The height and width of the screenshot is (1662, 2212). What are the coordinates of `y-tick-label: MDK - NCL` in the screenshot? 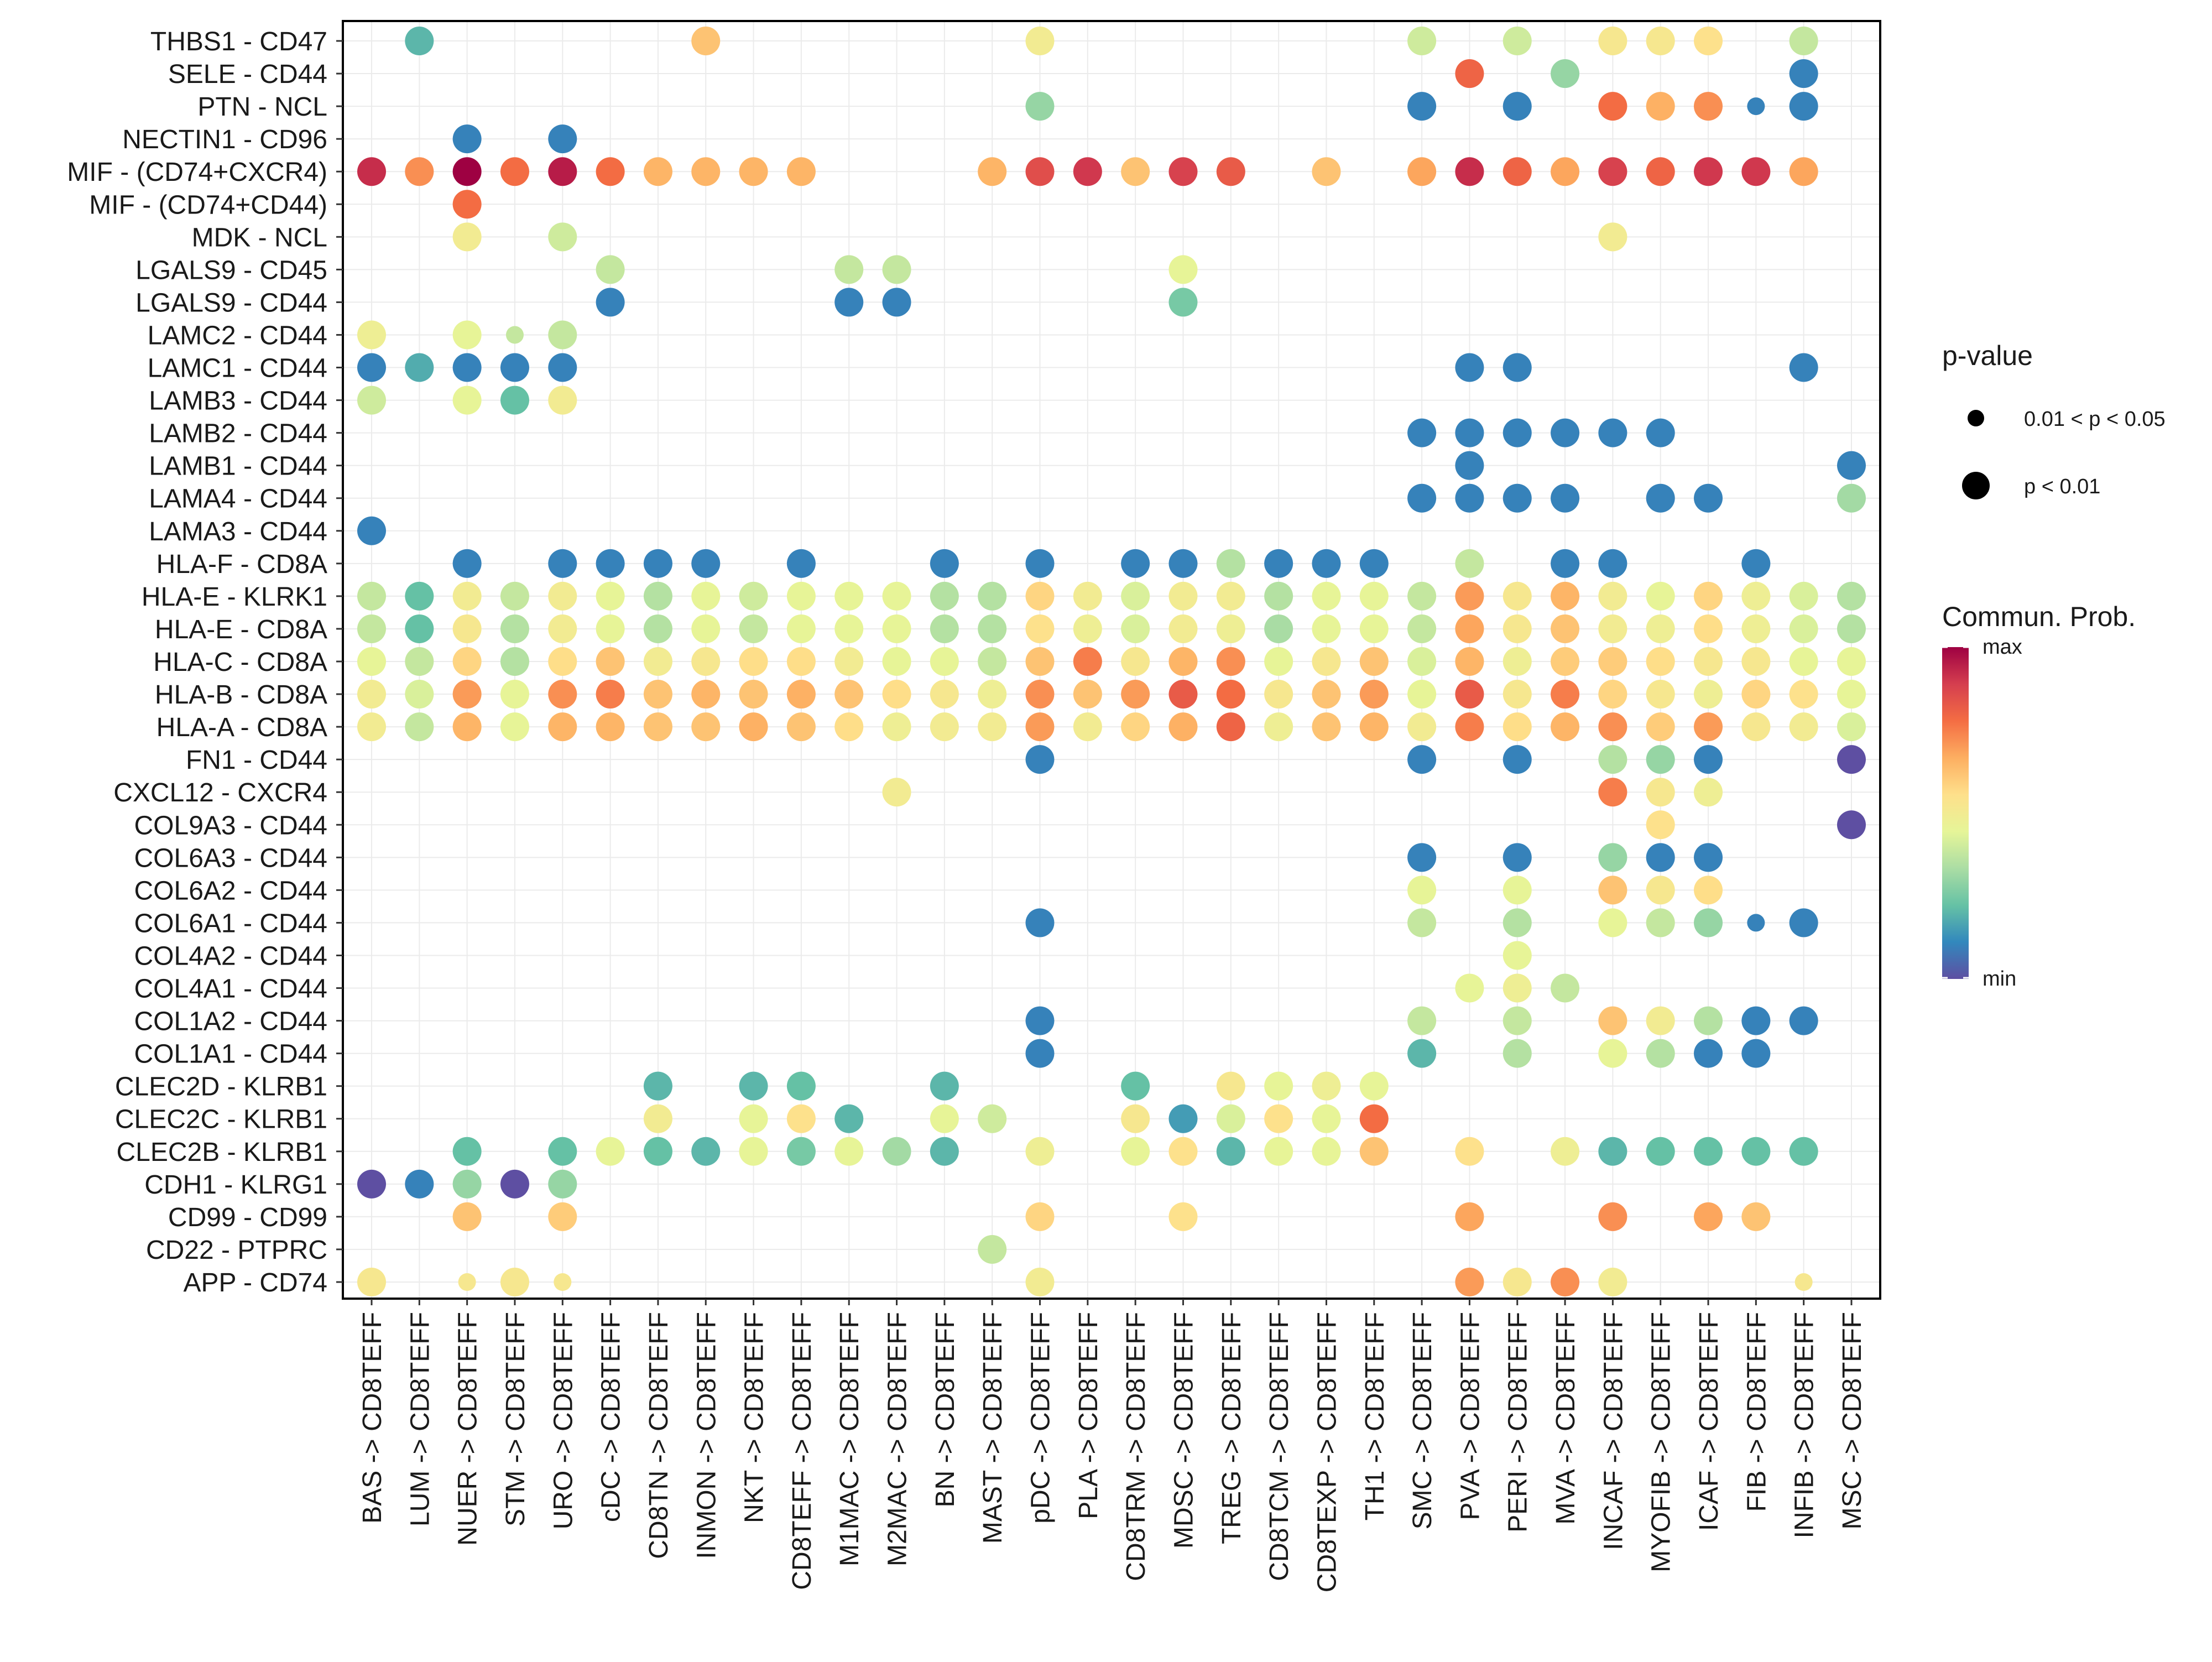 It's located at (260, 237).